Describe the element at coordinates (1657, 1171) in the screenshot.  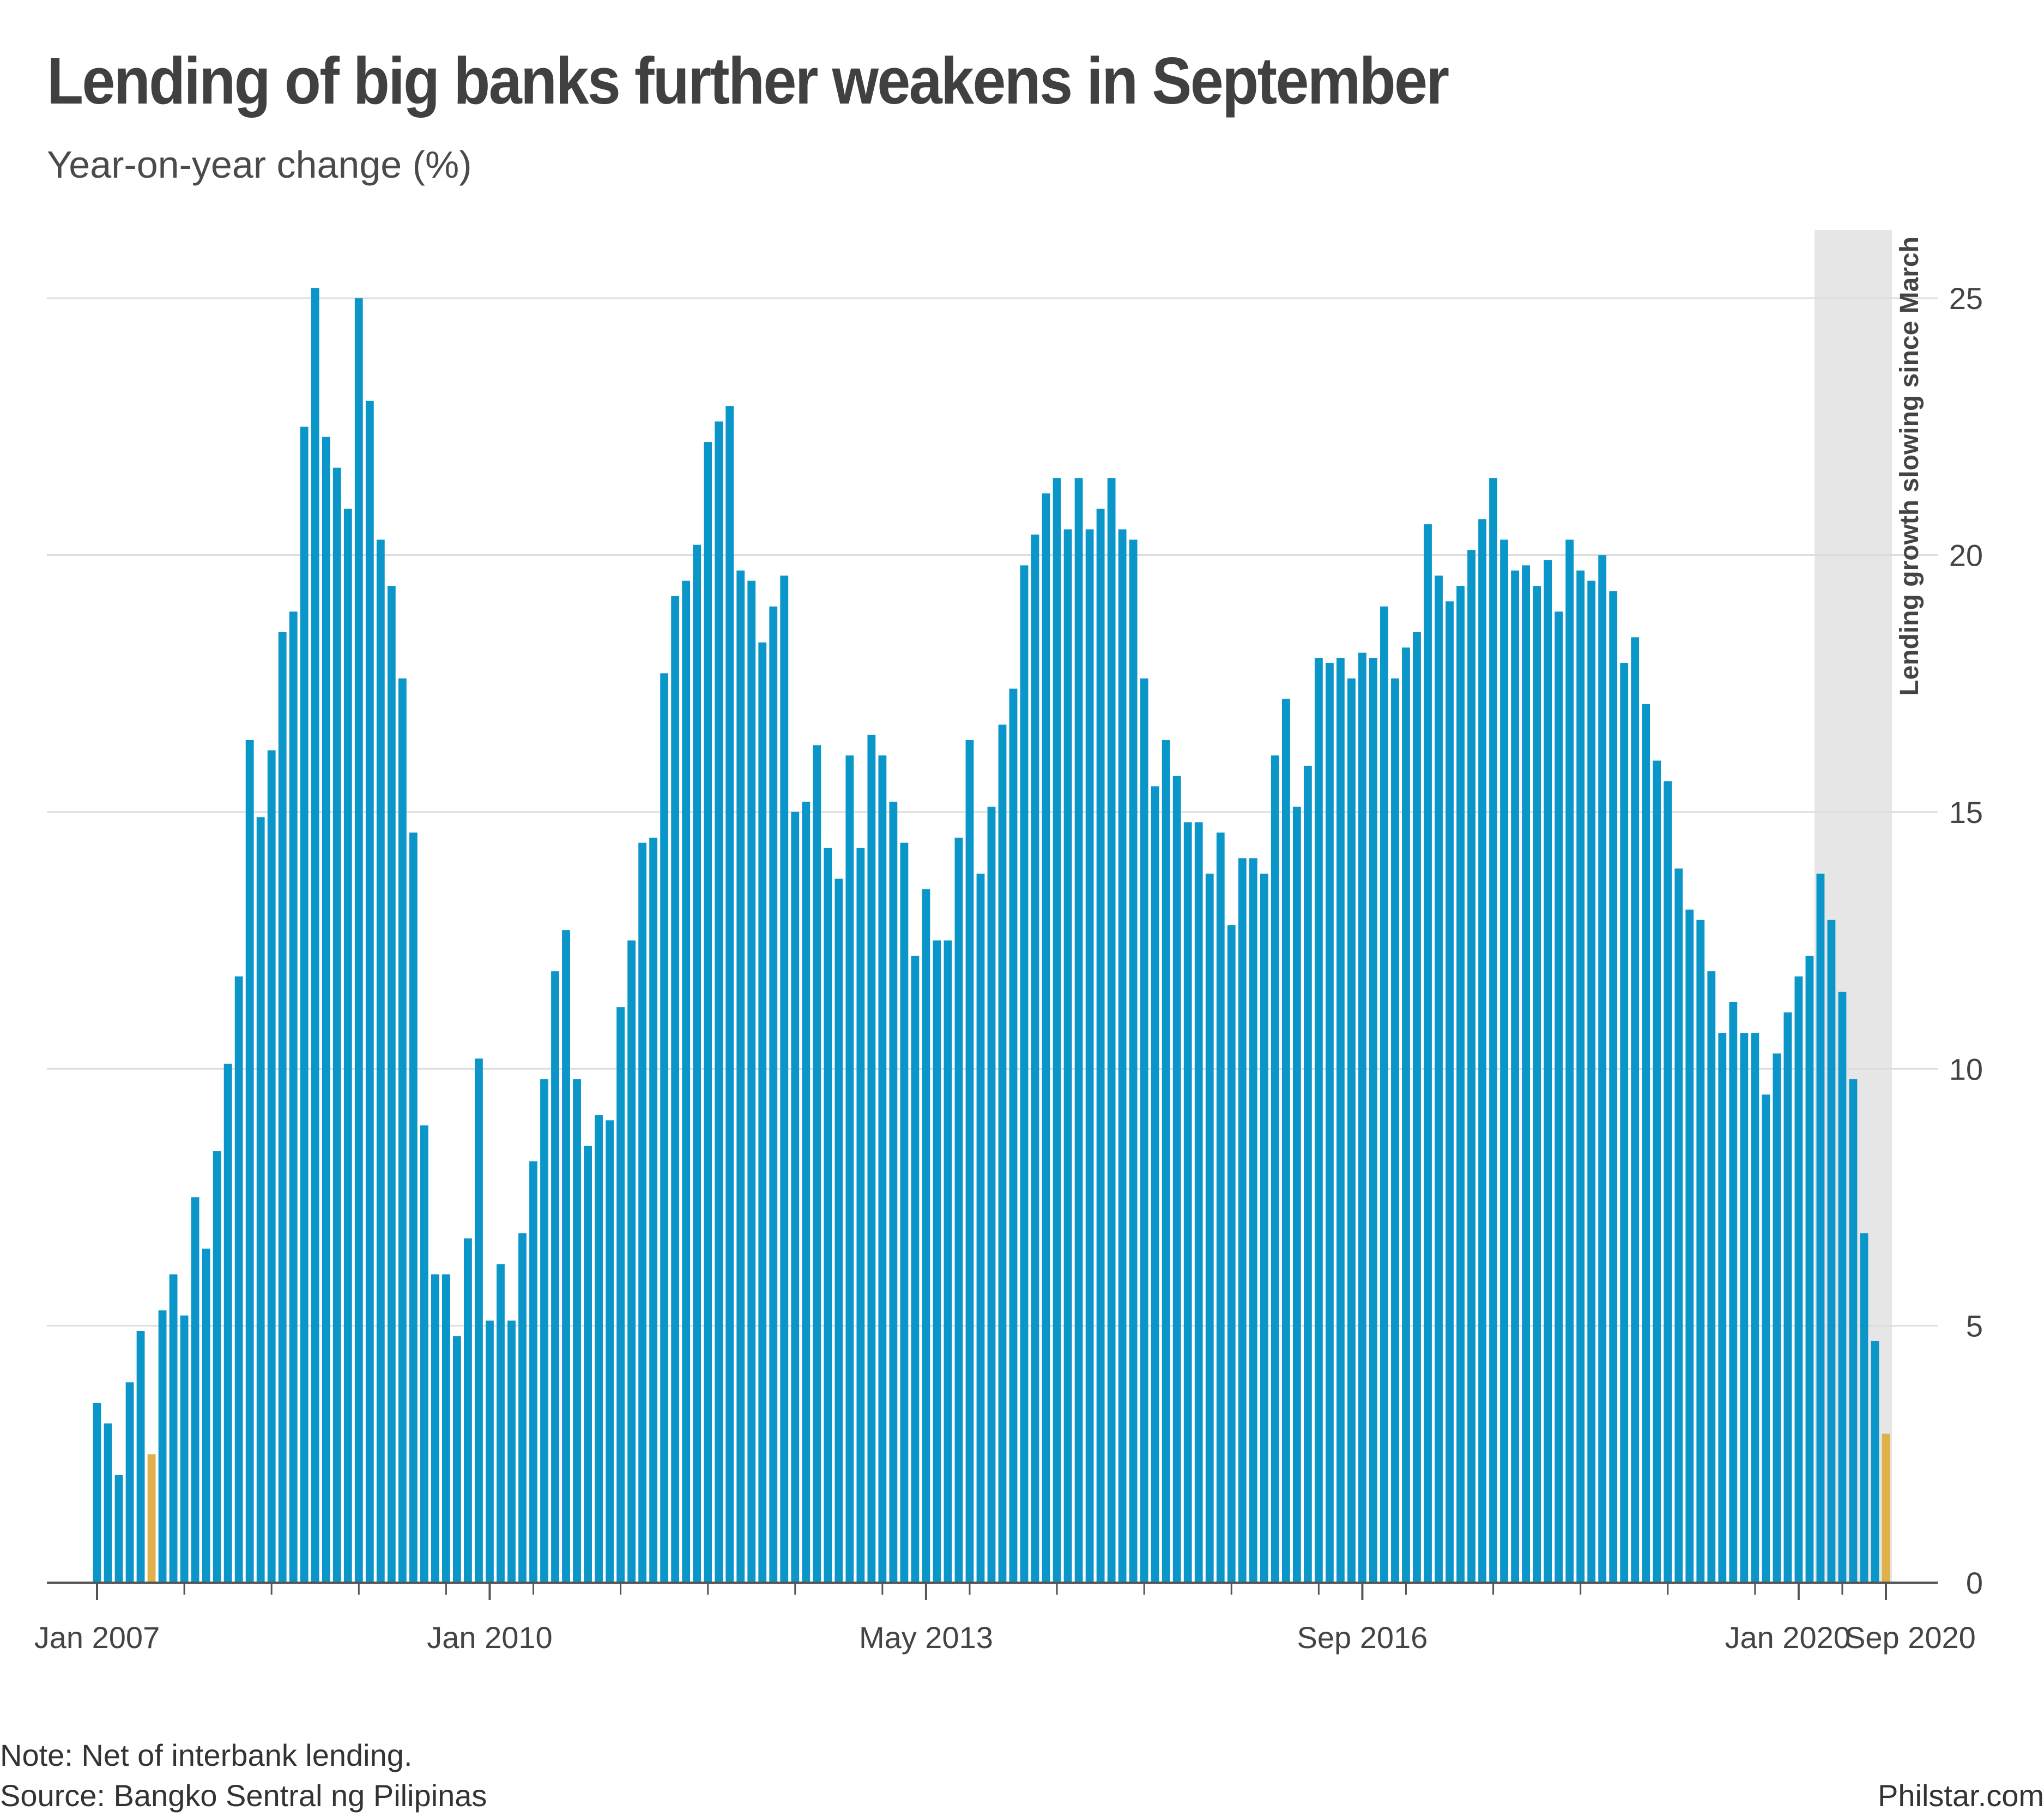
I see `bar-dec-2018` at that location.